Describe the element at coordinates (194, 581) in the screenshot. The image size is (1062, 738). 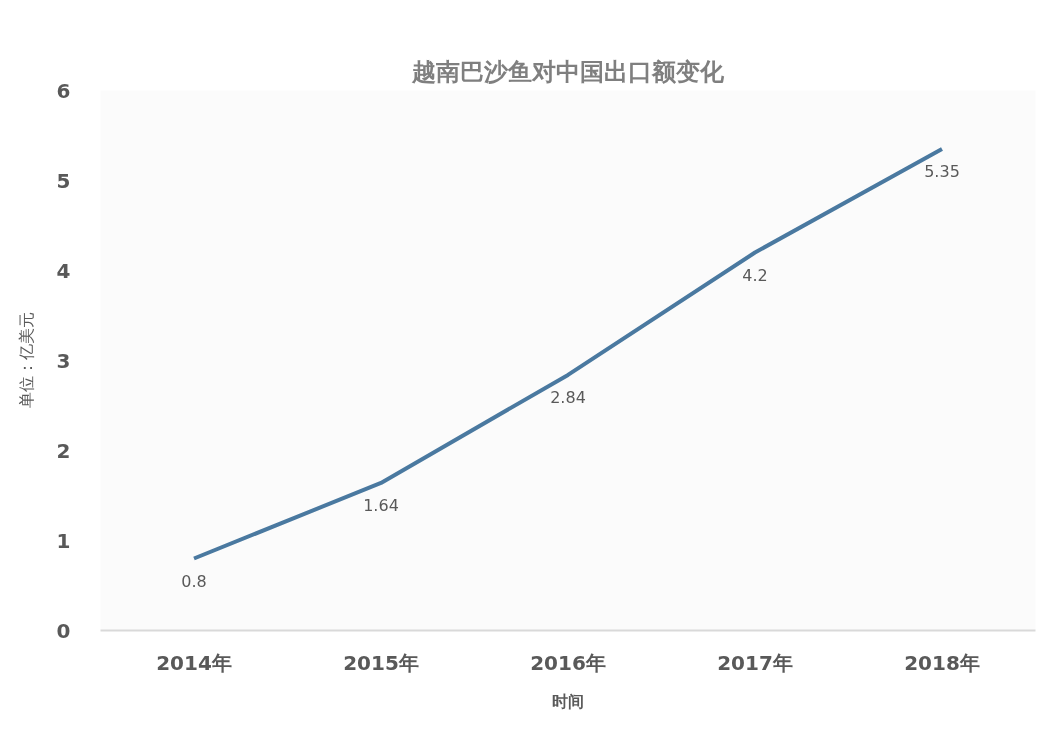
I see `data-label: 0.8` at that location.